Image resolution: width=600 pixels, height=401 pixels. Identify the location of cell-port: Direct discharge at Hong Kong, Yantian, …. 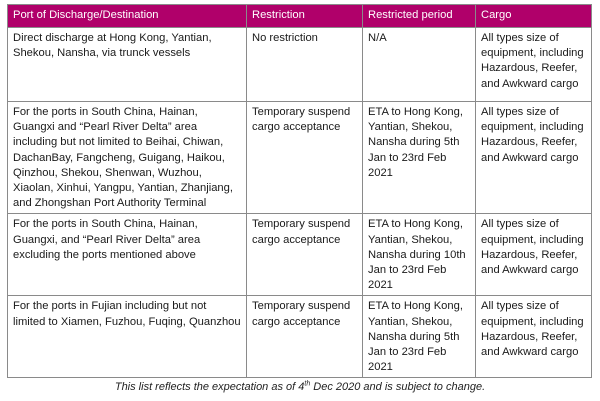
(127, 64).